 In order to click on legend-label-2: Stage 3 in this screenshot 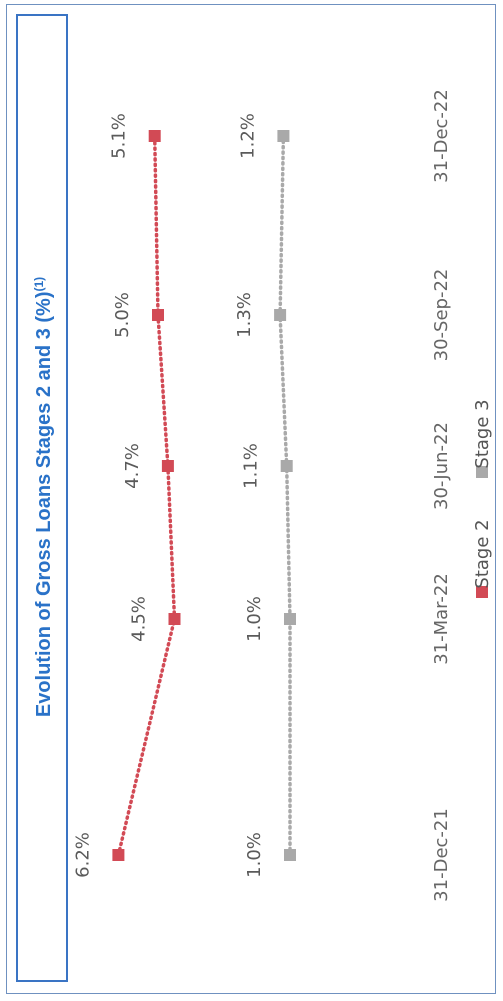, I will do `click(482, 433)`.